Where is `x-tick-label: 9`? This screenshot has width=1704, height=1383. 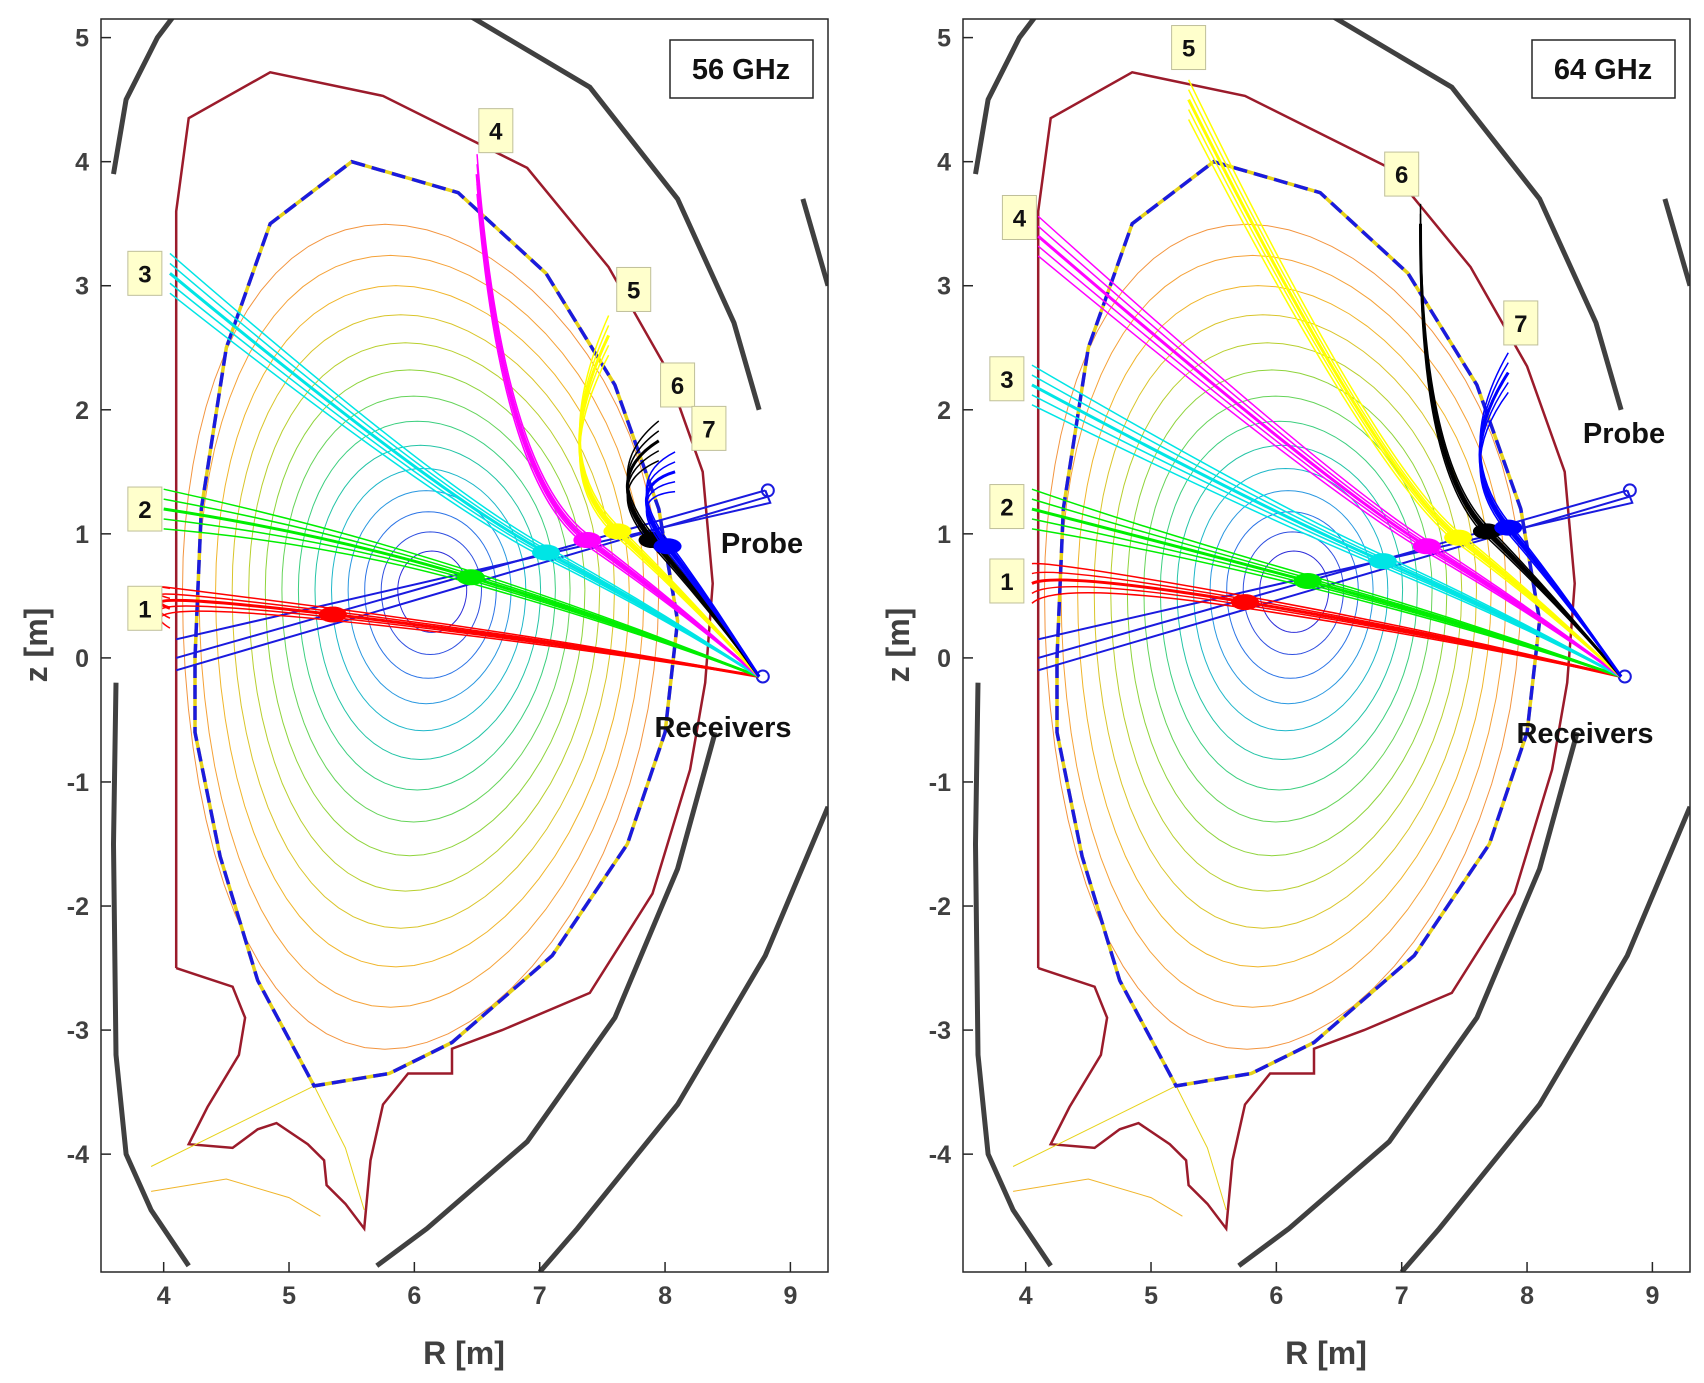
x-tick-label: 9 is located at coordinates (790, 1296).